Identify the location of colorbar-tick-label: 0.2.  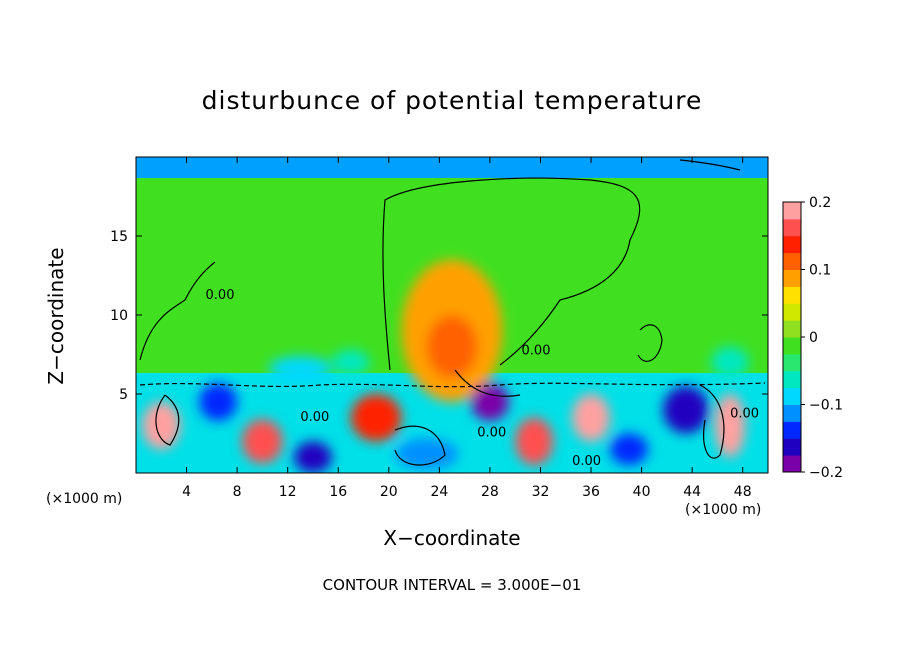
(820, 203).